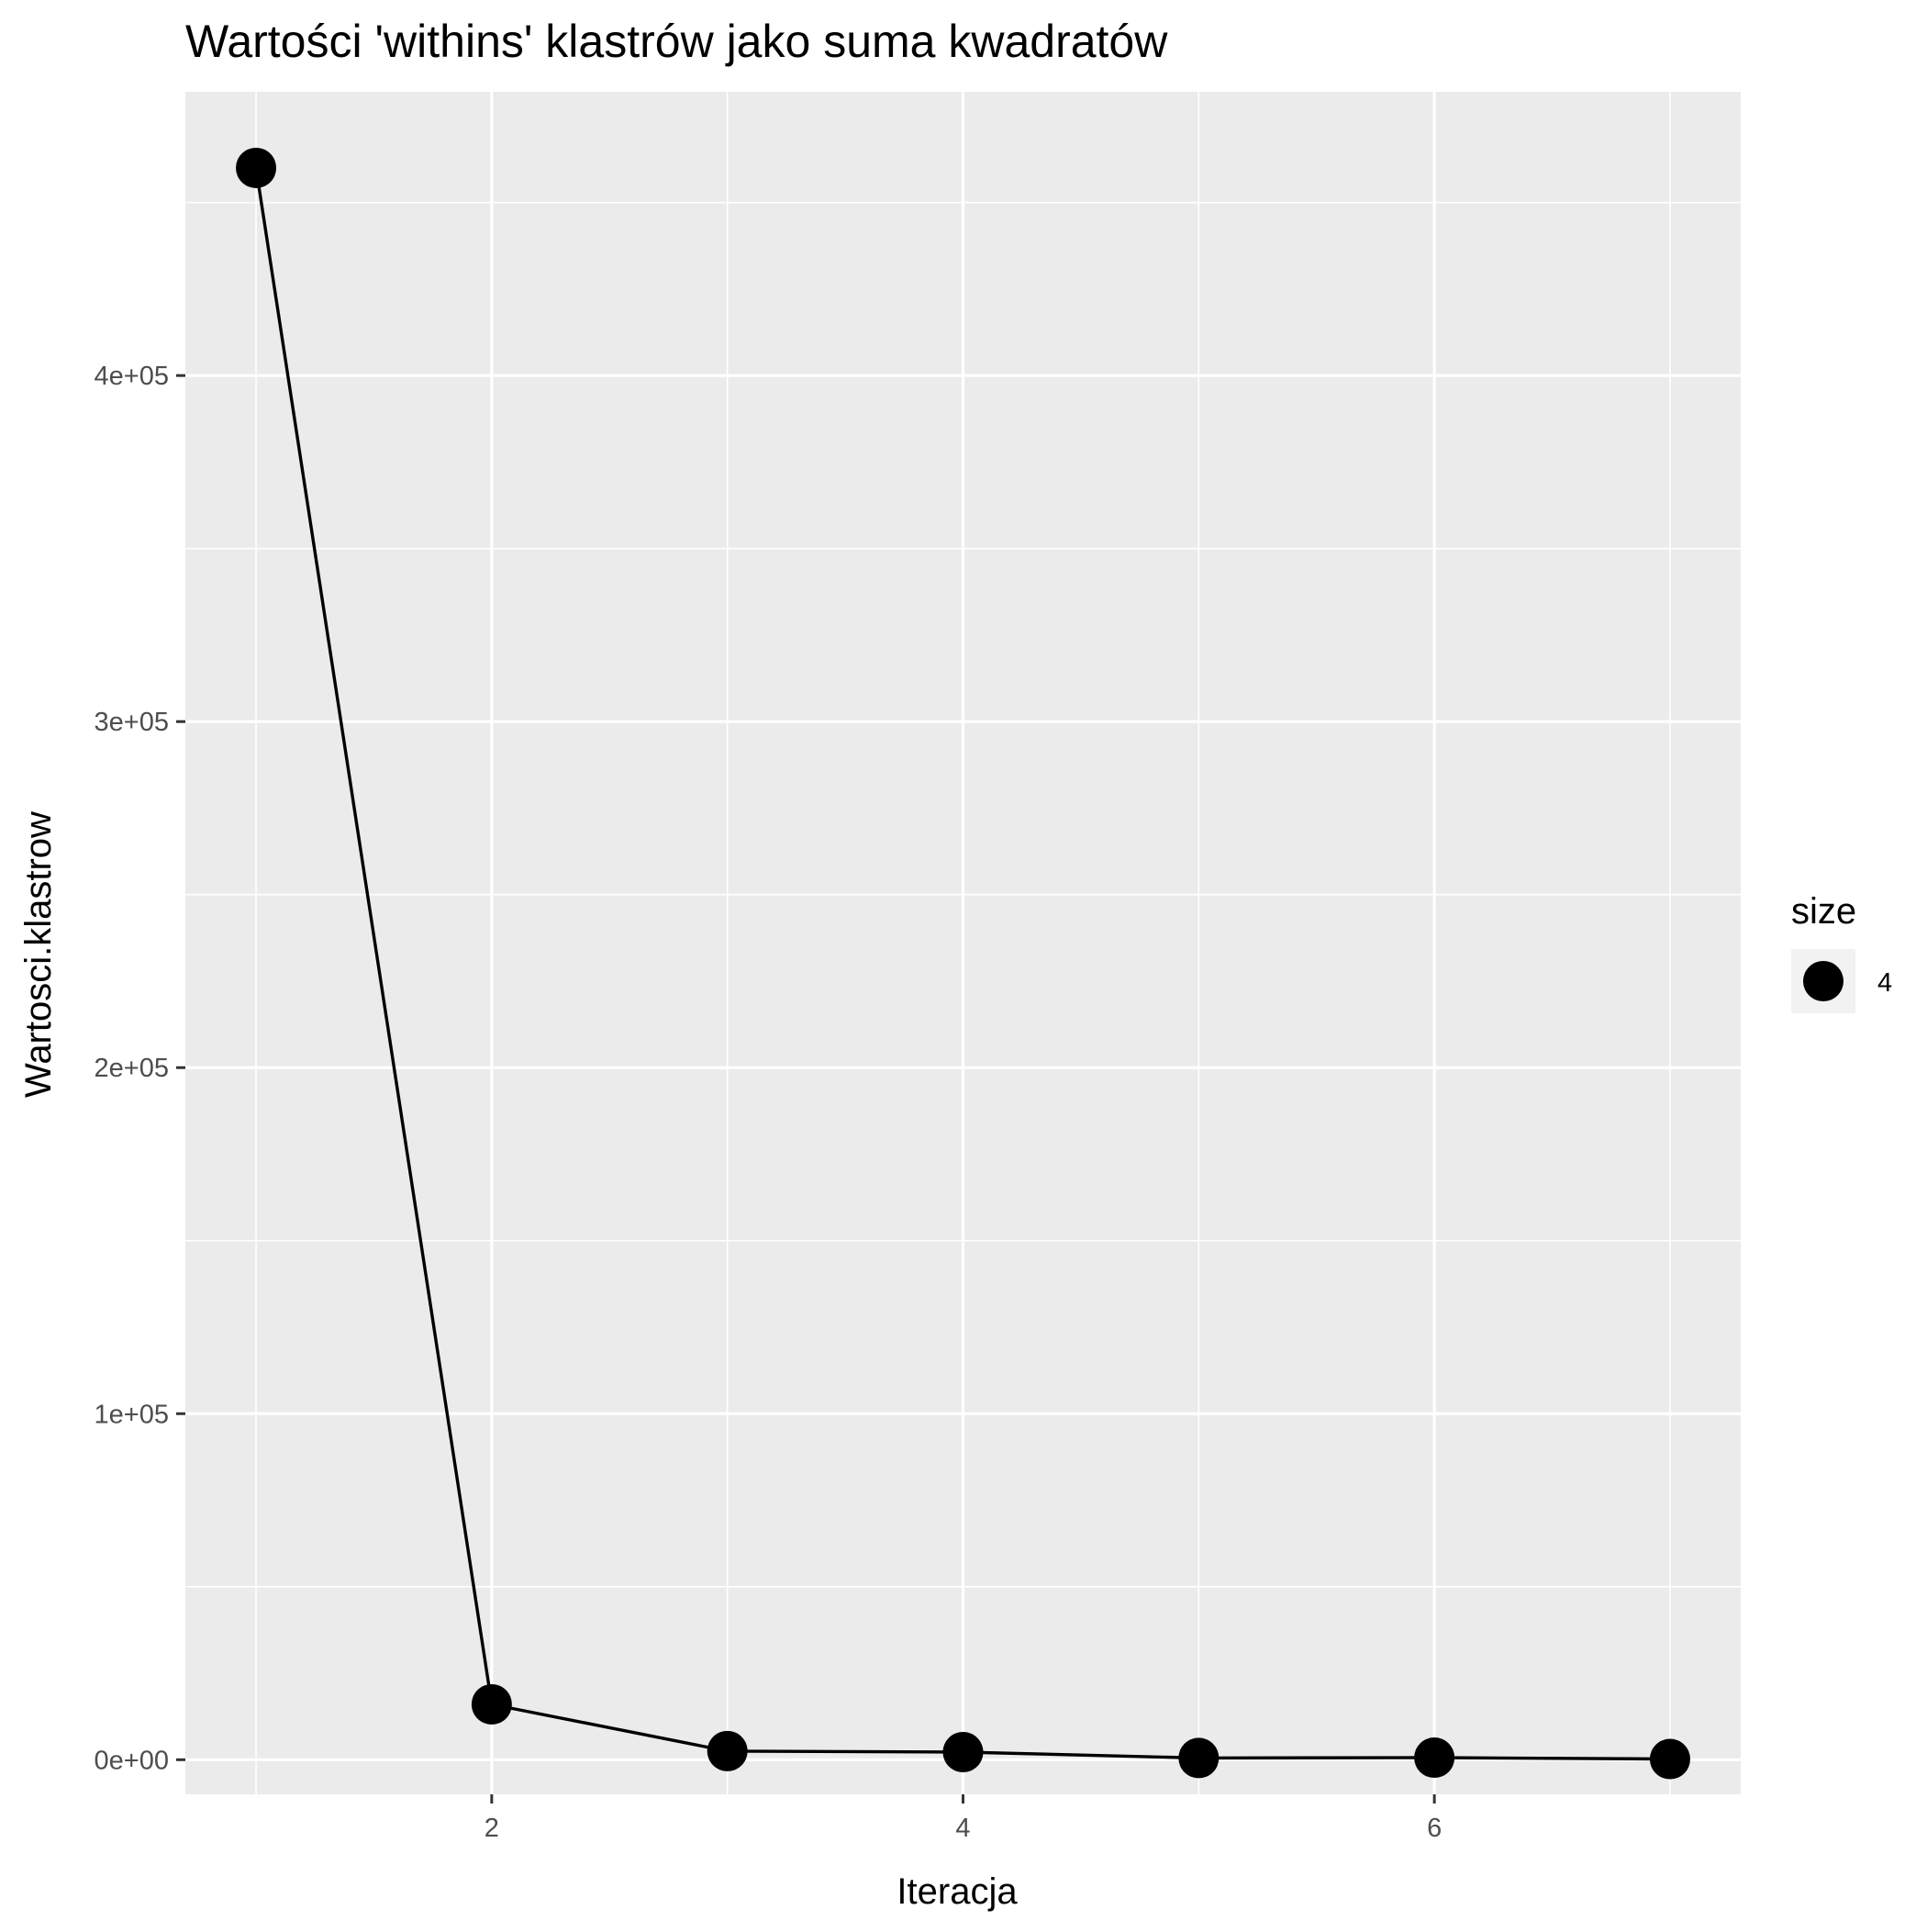 Image resolution: width=1927 pixels, height=1932 pixels. I want to click on y-tick-label: 1e+05, so click(132, 1414).